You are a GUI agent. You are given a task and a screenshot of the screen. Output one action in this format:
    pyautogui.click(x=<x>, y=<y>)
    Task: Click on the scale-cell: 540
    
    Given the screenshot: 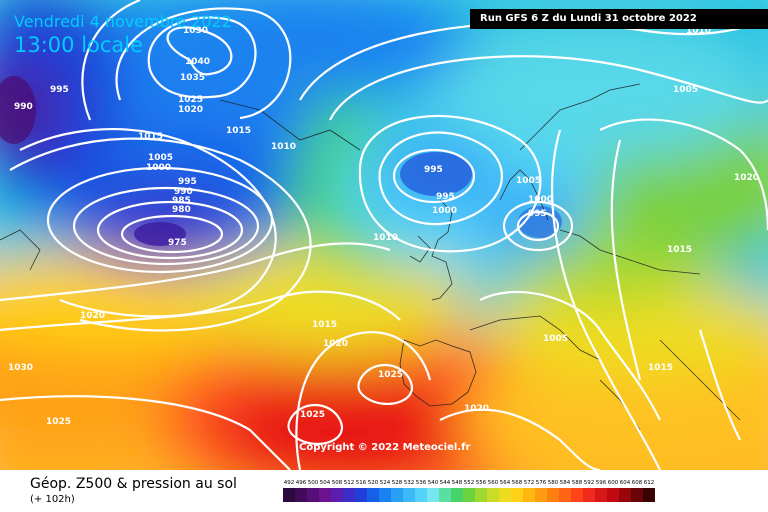 What is the action you would take?
    pyautogui.click(x=433, y=490)
    